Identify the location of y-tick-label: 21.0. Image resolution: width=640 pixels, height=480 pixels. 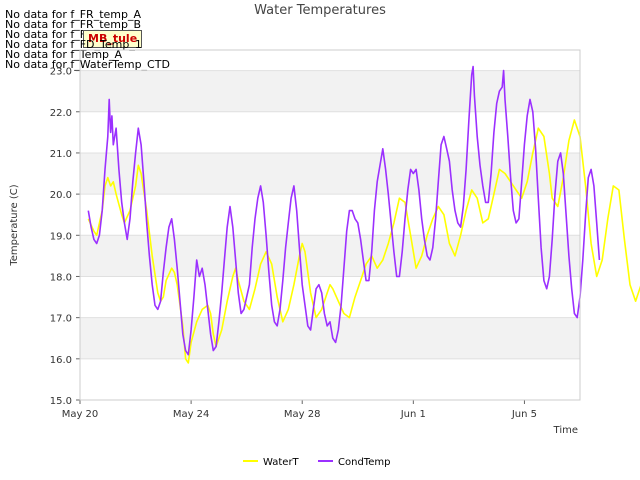
(61, 154).